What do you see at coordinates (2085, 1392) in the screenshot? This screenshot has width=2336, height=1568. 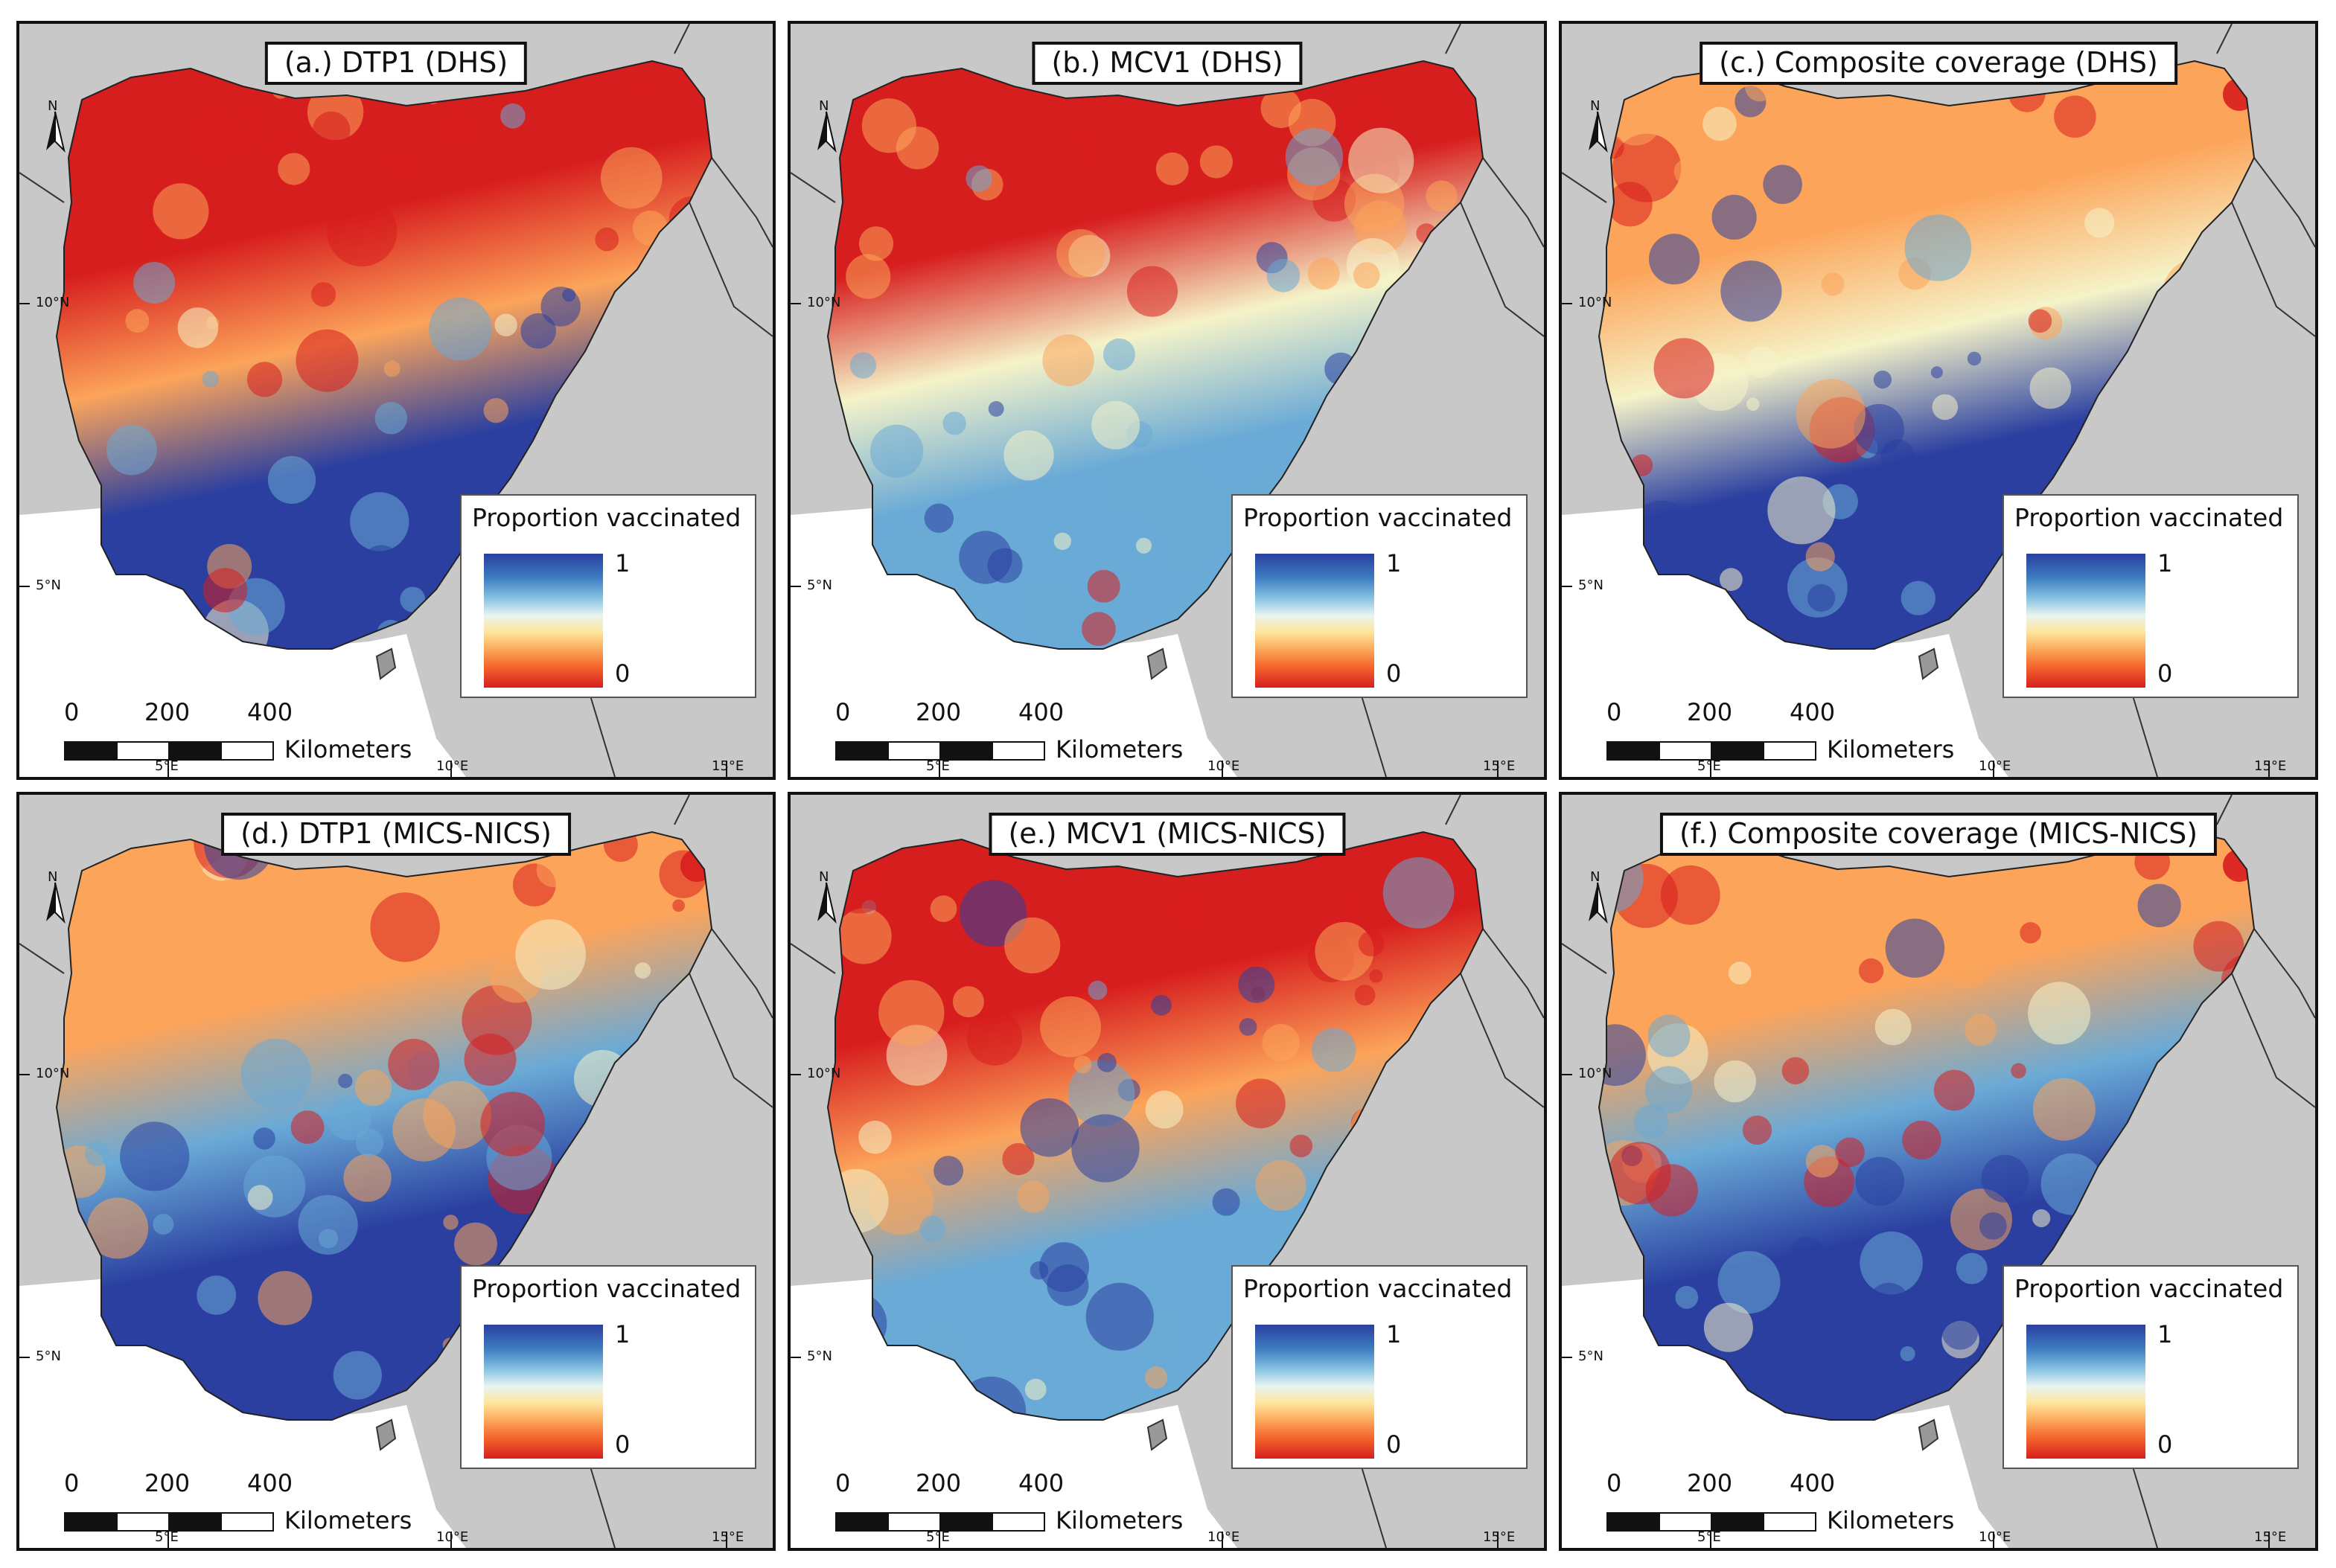 I see `legend-color-ramp` at bounding box center [2085, 1392].